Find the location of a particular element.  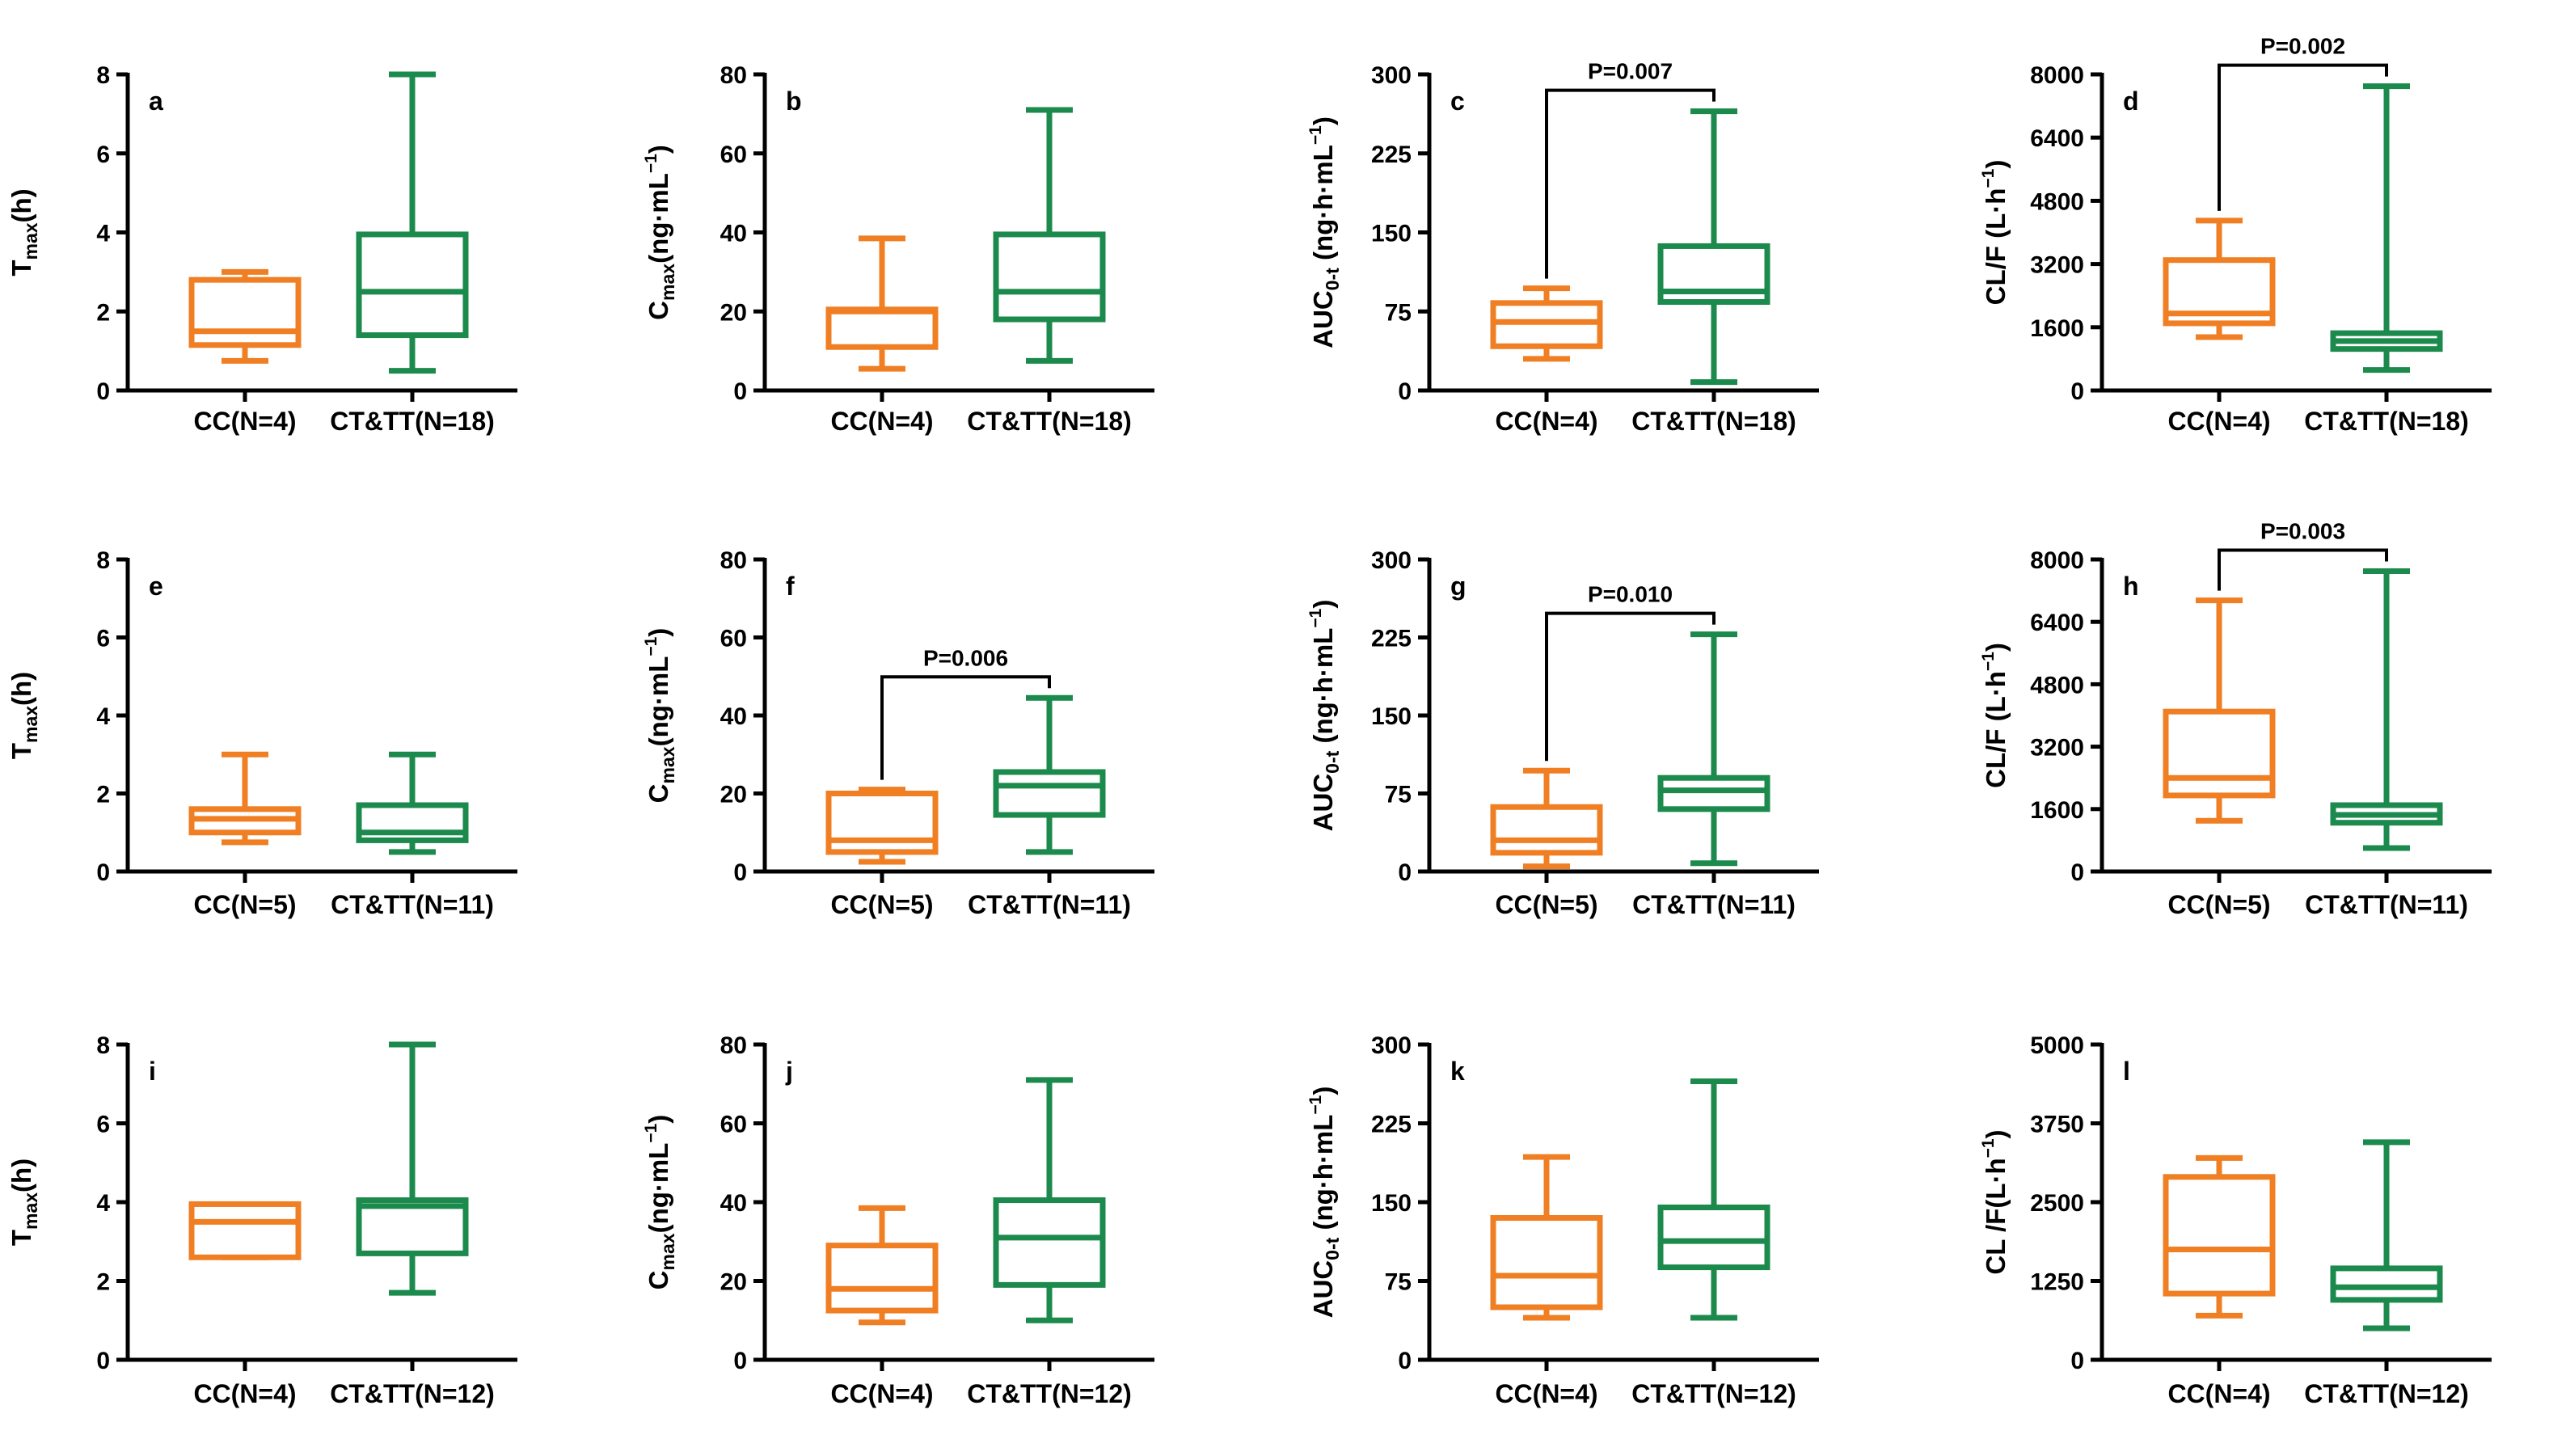

panel-letter: j is located at coordinates (789, 1071).